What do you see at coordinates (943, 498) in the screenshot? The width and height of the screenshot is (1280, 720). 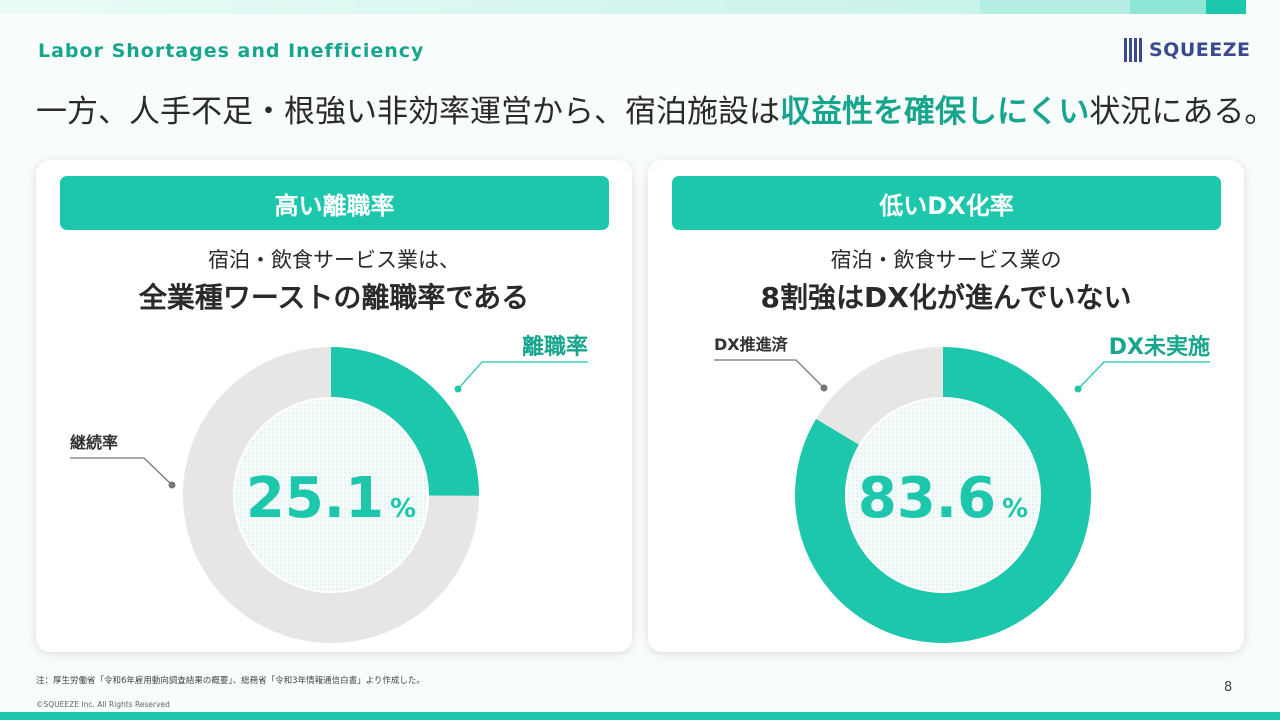 I see `center-value-label: 83.6%` at bounding box center [943, 498].